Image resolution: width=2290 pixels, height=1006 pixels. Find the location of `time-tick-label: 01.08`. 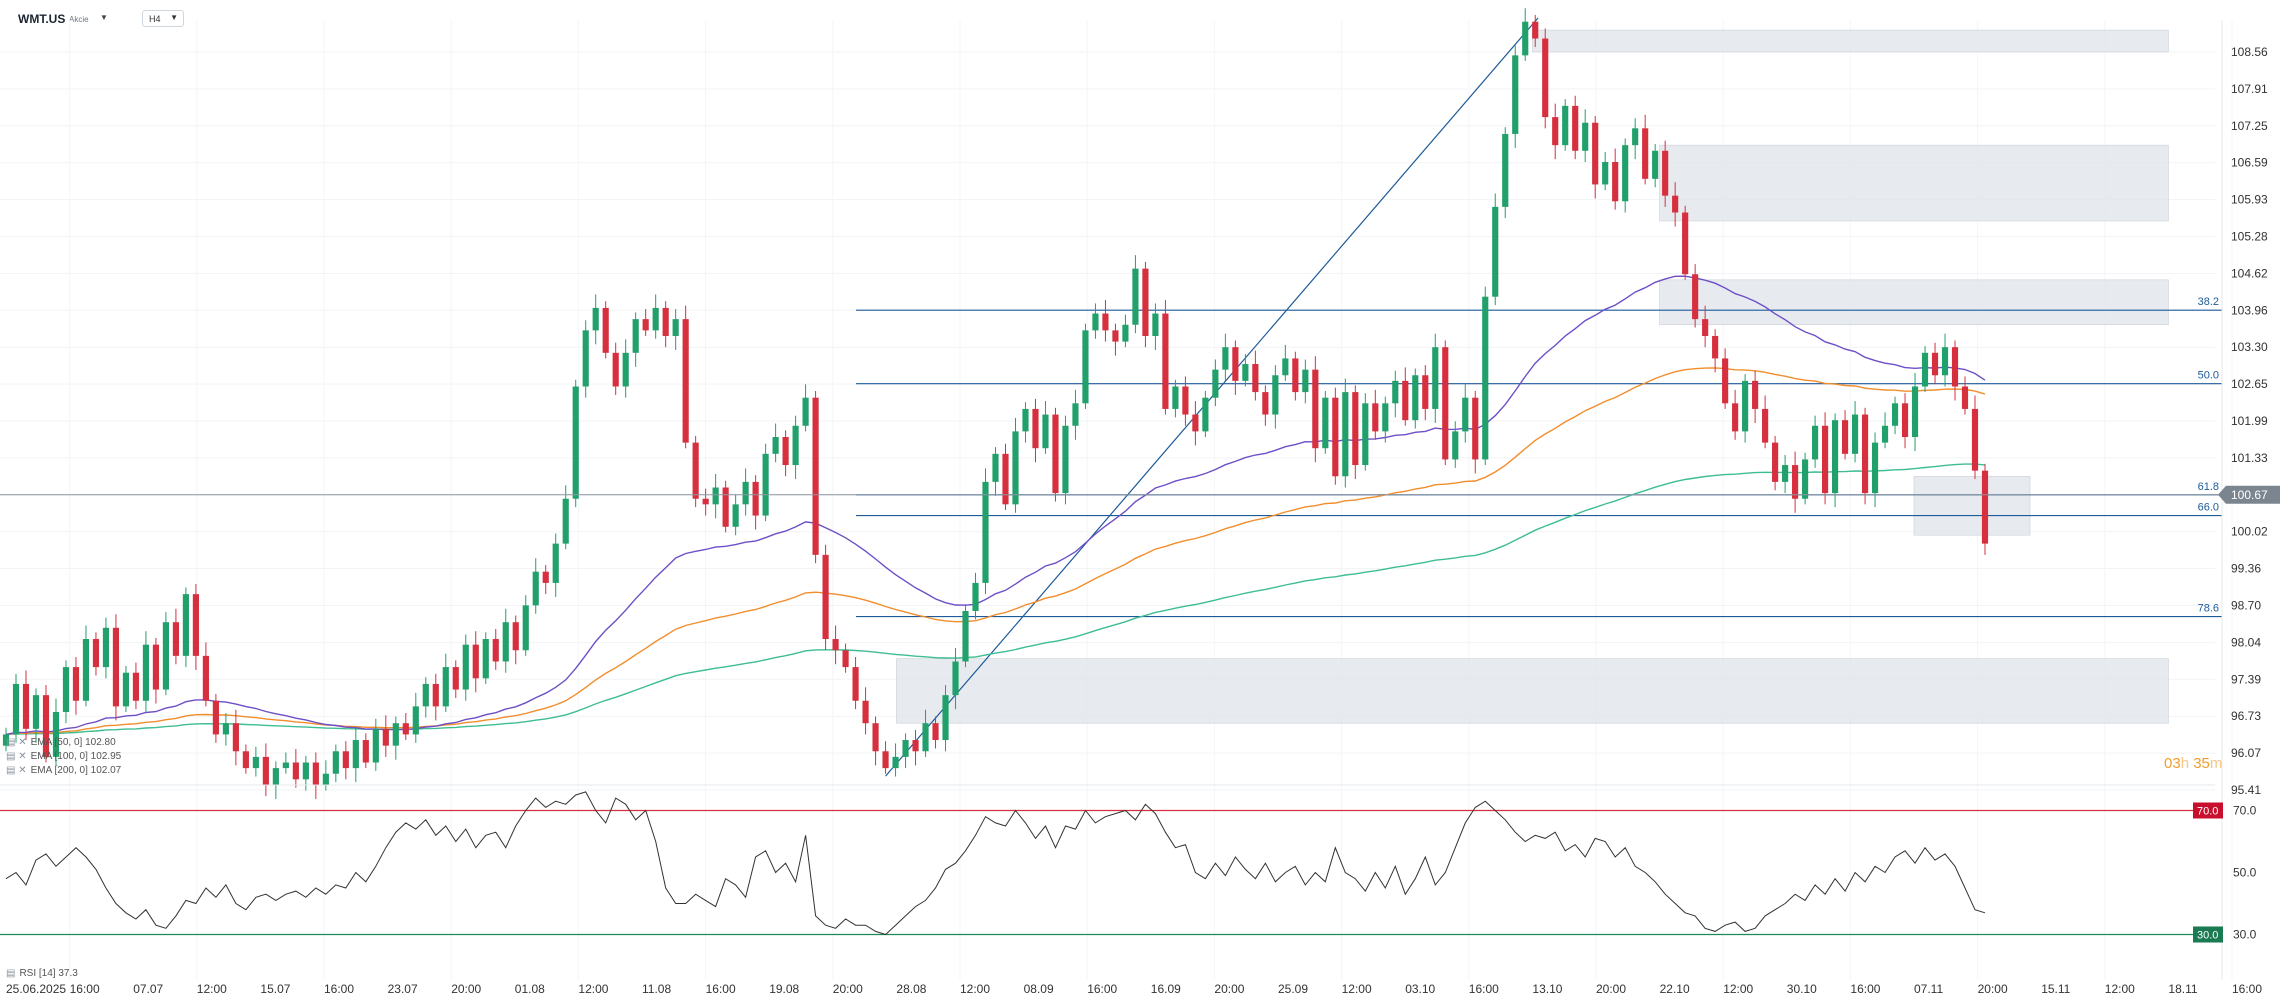

time-tick-label: 01.08 is located at coordinates (530, 989).